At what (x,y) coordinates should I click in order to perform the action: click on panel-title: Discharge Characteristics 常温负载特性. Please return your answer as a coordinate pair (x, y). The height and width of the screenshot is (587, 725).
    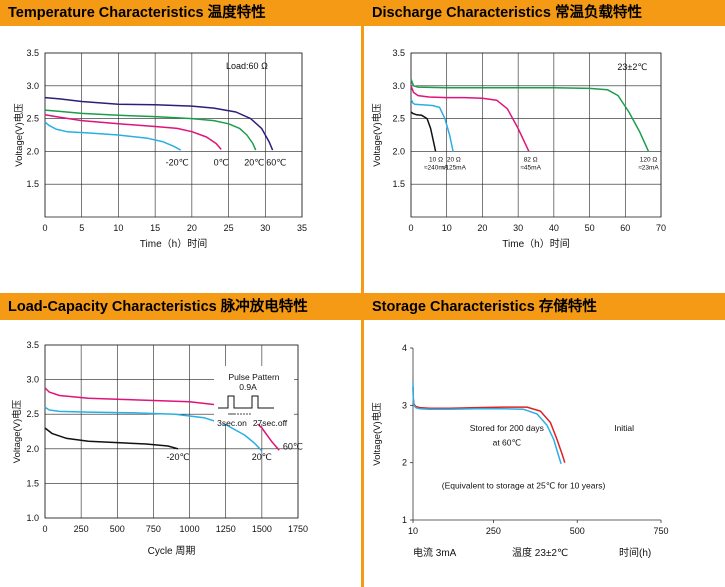
    Looking at the image, I should click on (544, 13).